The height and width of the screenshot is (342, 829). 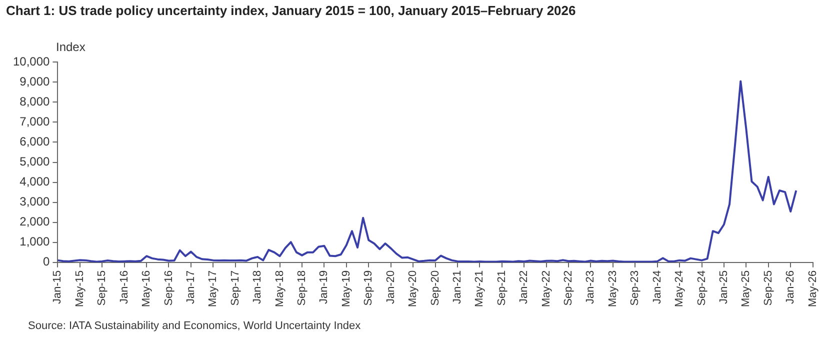 What do you see at coordinates (291, 10) in the screenshot?
I see `chart-title: Chart 1: US trade policy uncertainty index, January 2015 = 100, January 2015–February 2026` at bounding box center [291, 10].